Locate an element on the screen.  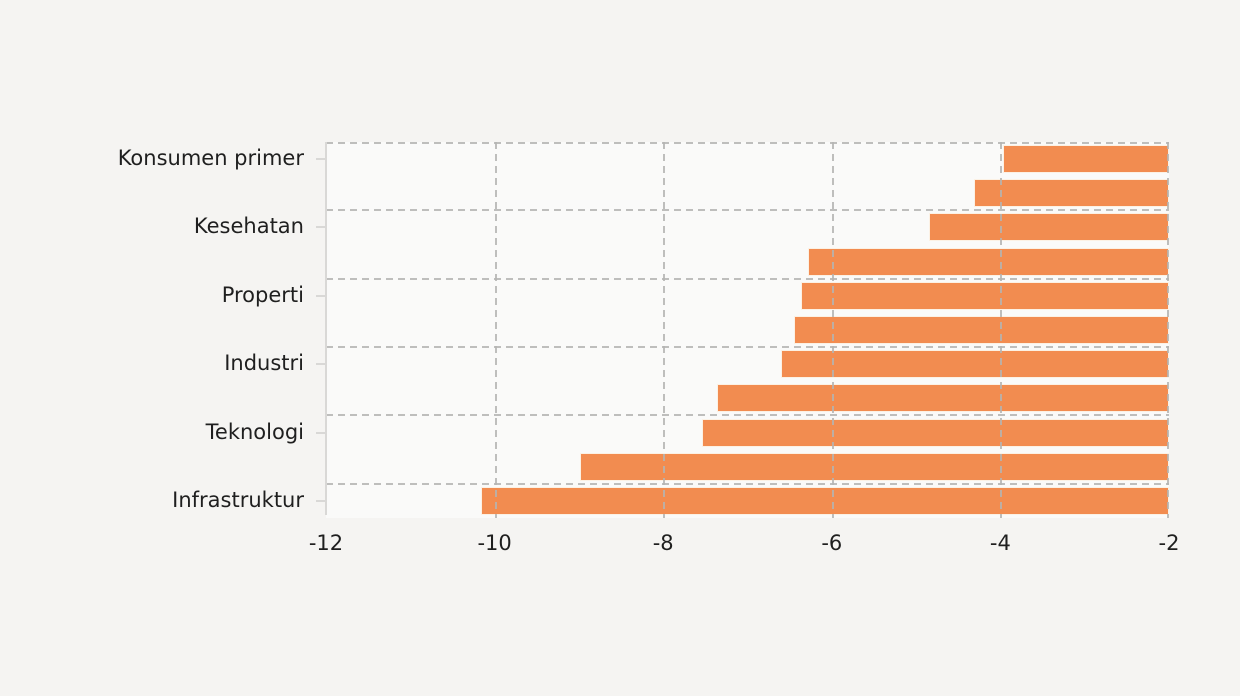
y-tick-label: Infrastruktur is located at coordinates (238, 499).